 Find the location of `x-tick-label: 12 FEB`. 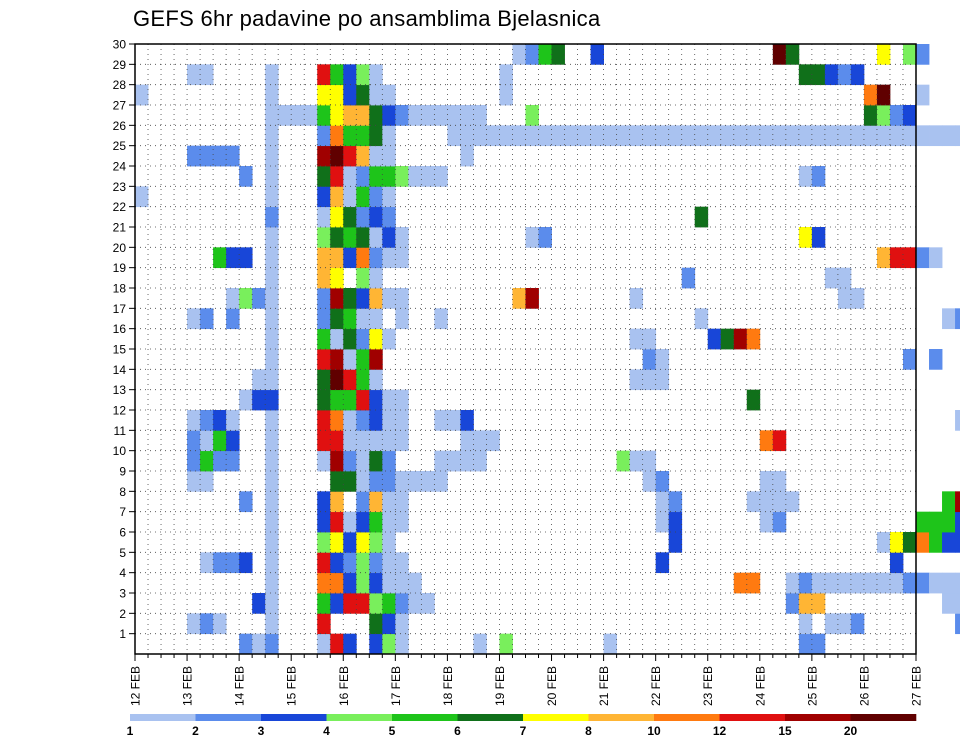

x-tick-label: 12 FEB is located at coordinates (136, 686).